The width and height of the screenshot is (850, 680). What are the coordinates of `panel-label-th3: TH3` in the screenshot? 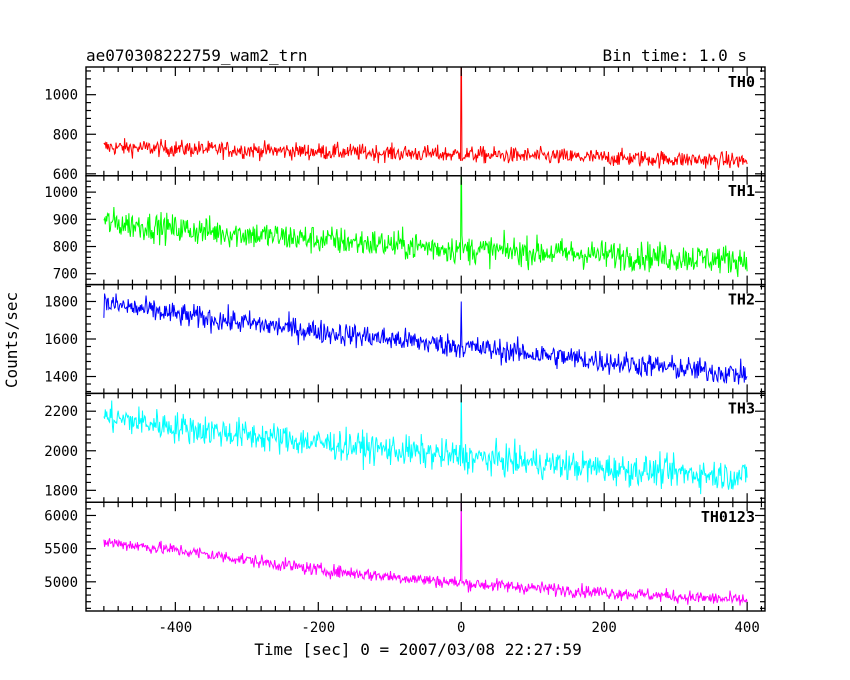 It's located at (741, 408).